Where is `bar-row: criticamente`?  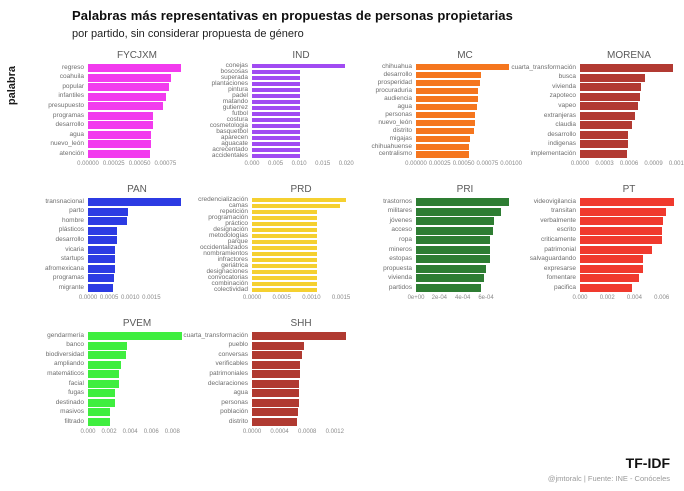 bar-row: criticamente is located at coordinates (600, 240).